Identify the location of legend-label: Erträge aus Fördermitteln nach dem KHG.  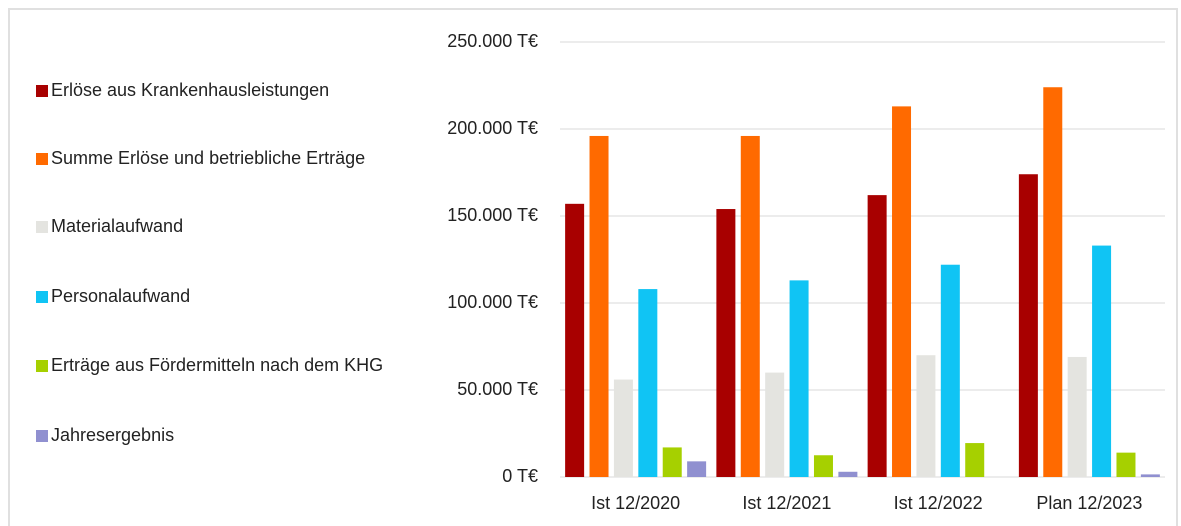
(217, 365).